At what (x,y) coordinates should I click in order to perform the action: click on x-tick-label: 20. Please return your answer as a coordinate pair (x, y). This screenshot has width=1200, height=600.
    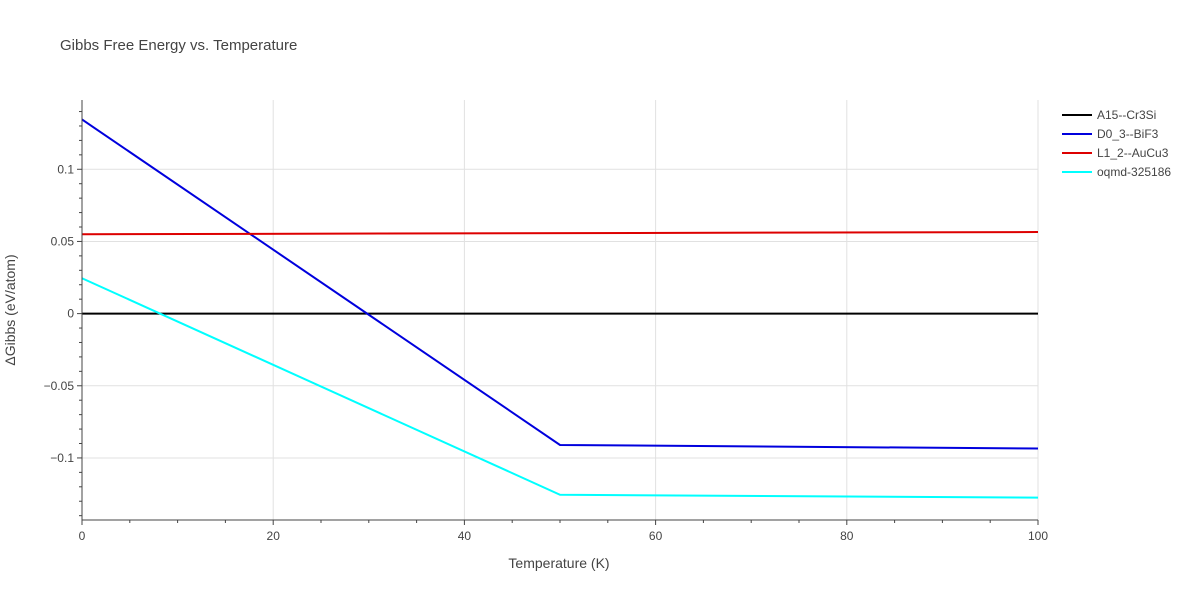
    Looking at the image, I should click on (274, 536).